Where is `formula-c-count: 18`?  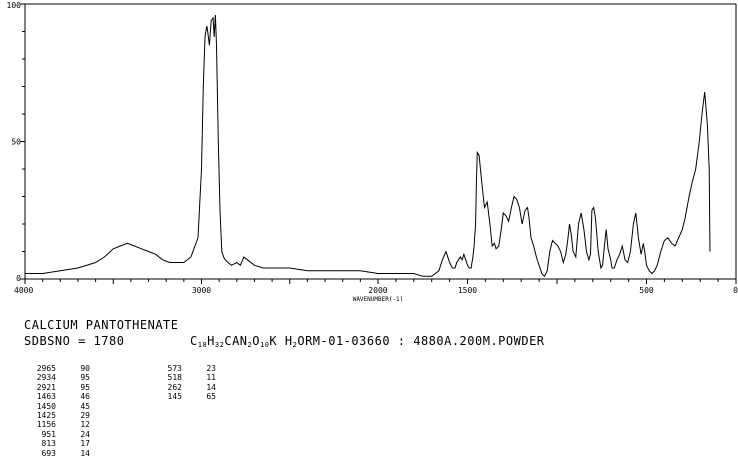
formula-c-count: 18 is located at coordinates (202, 345).